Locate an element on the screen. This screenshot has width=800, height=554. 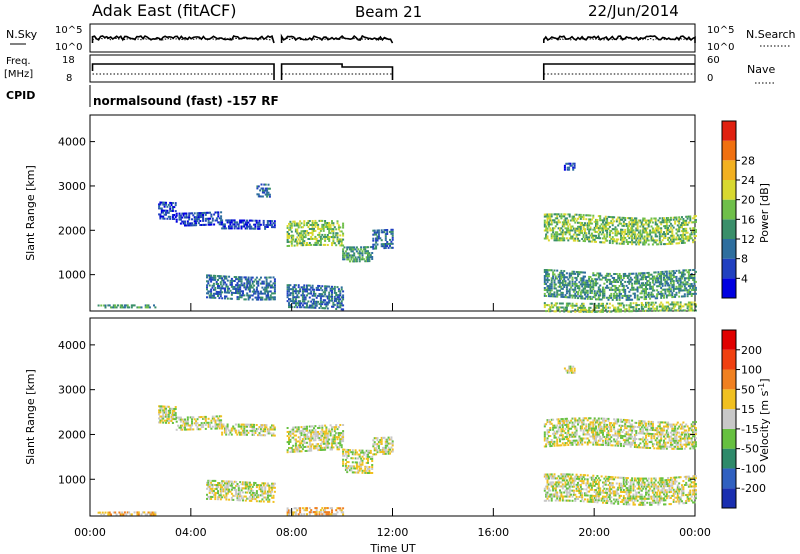
colorbar-swatch is located at coordinates (729, 268).